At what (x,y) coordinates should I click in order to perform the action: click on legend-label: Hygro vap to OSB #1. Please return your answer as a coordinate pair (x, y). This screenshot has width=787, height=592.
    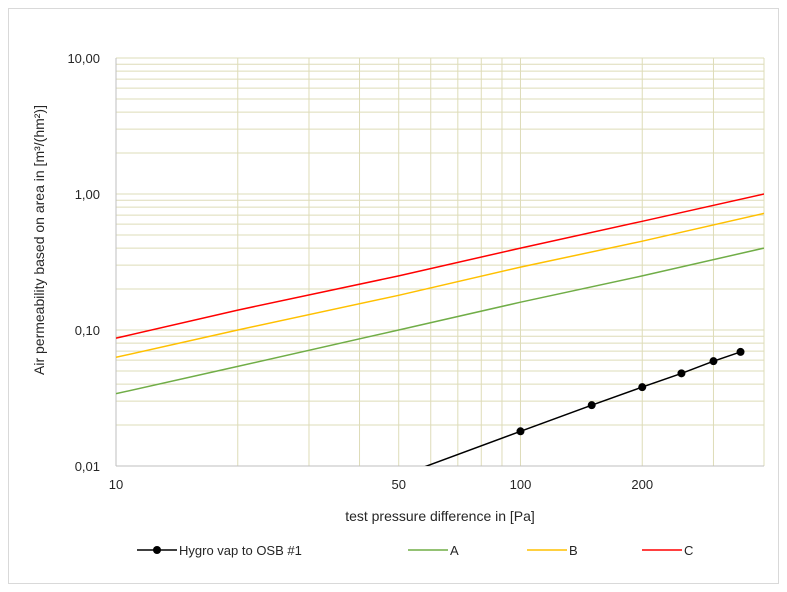
    Looking at the image, I should click on (240, 550).